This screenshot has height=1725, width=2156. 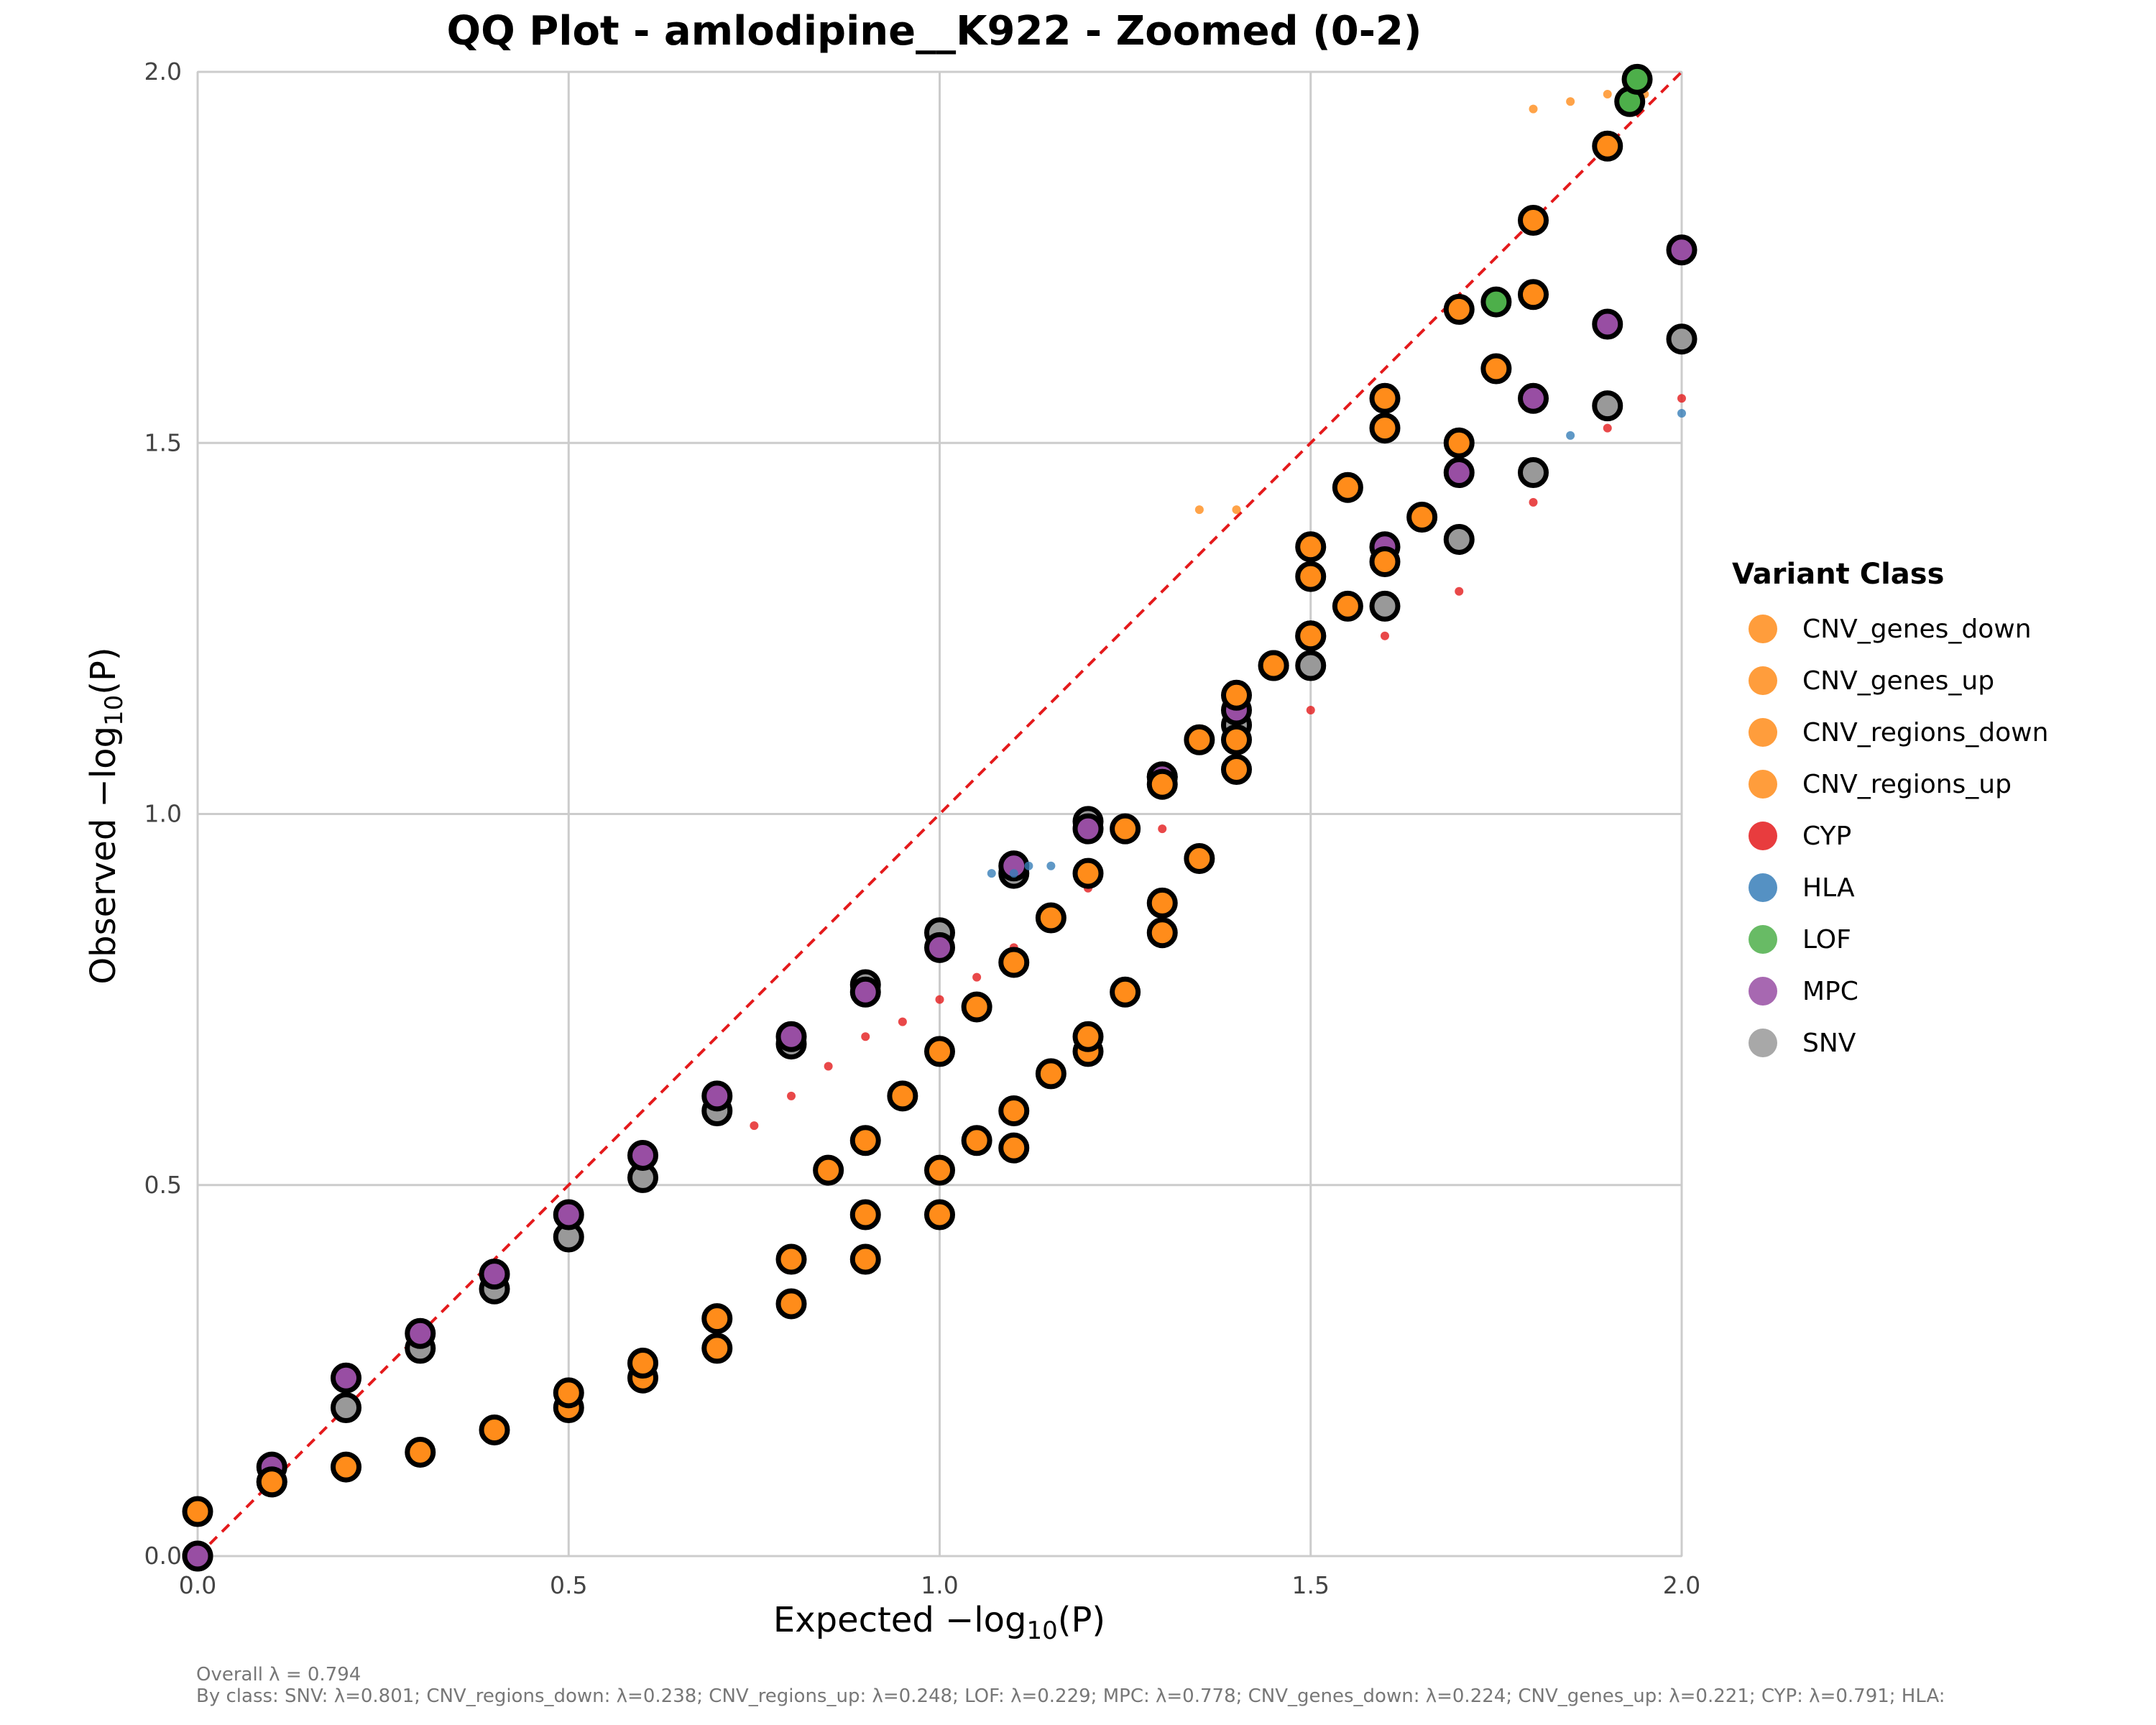 I want to click on legend-label: SNV, so click(x=1829, y=1043).